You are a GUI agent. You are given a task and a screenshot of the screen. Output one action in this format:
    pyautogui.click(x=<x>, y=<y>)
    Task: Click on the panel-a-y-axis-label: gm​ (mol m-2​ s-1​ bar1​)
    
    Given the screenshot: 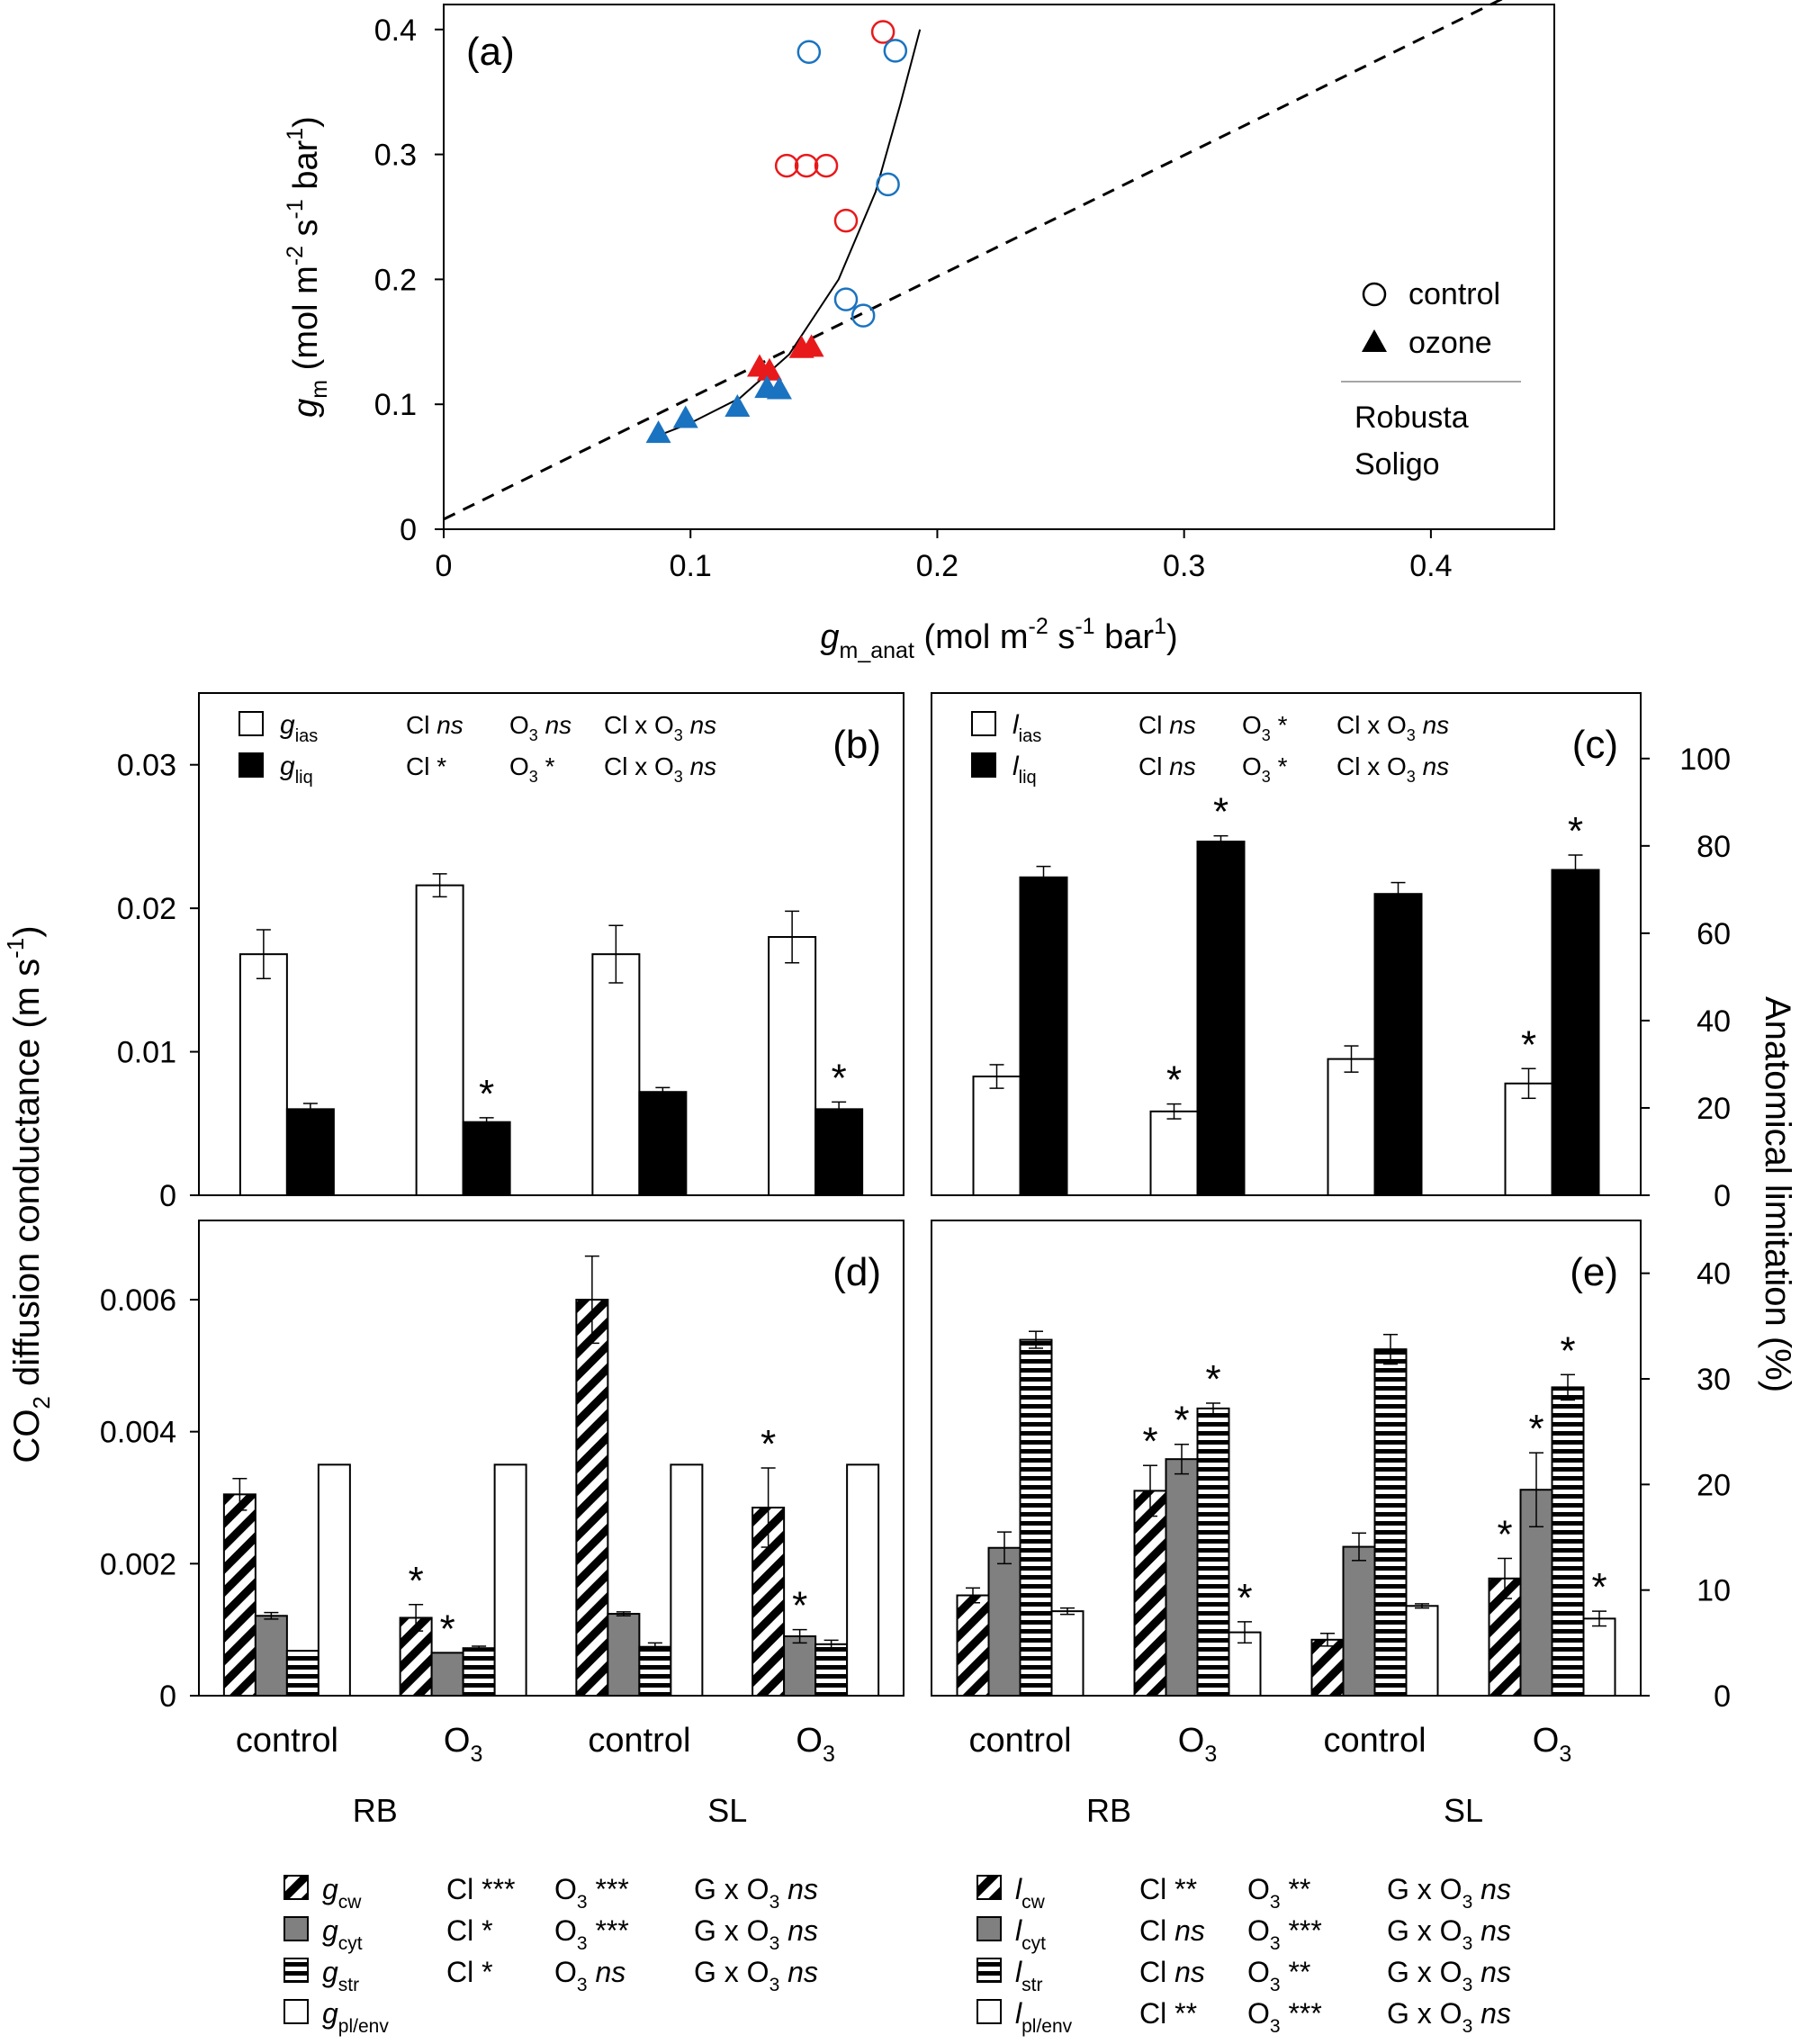 What is the action you would take?
    pyautogui.click(x=307, y=267)
    